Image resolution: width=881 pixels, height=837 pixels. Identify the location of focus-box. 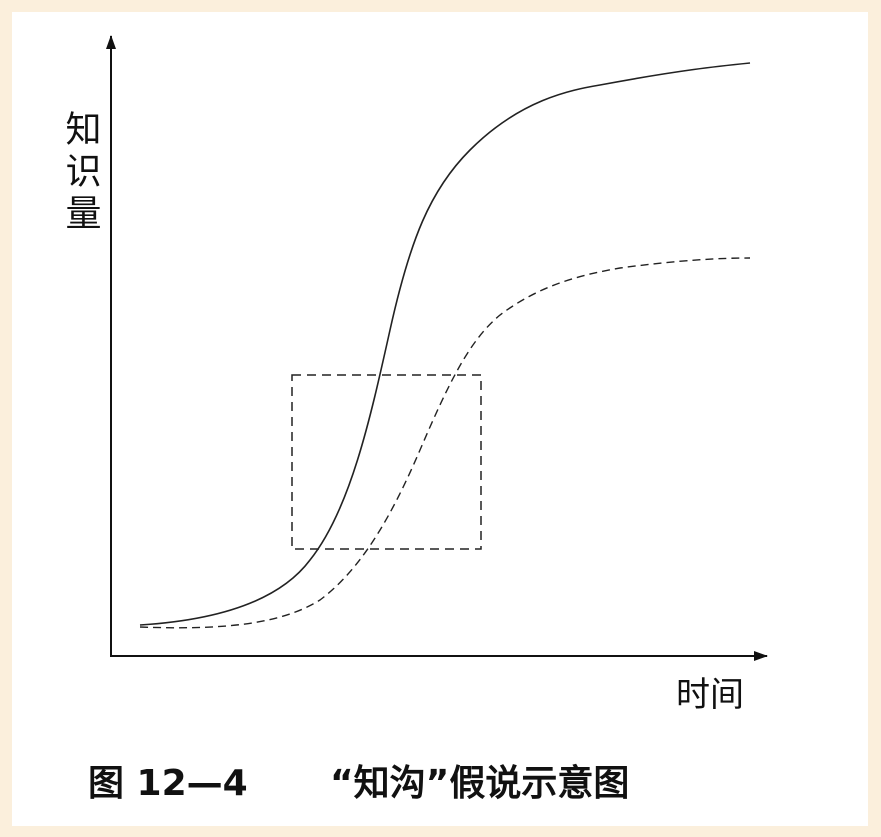
(386, 462).